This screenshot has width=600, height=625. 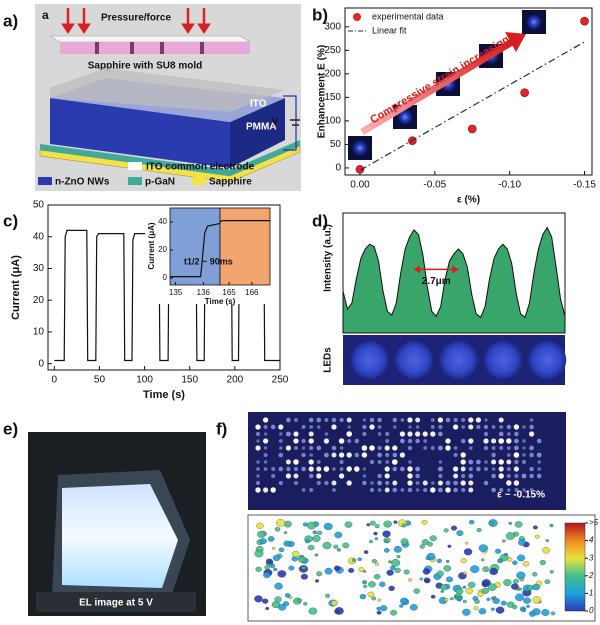 I want to click on data-point, so click(x=584, y=21).